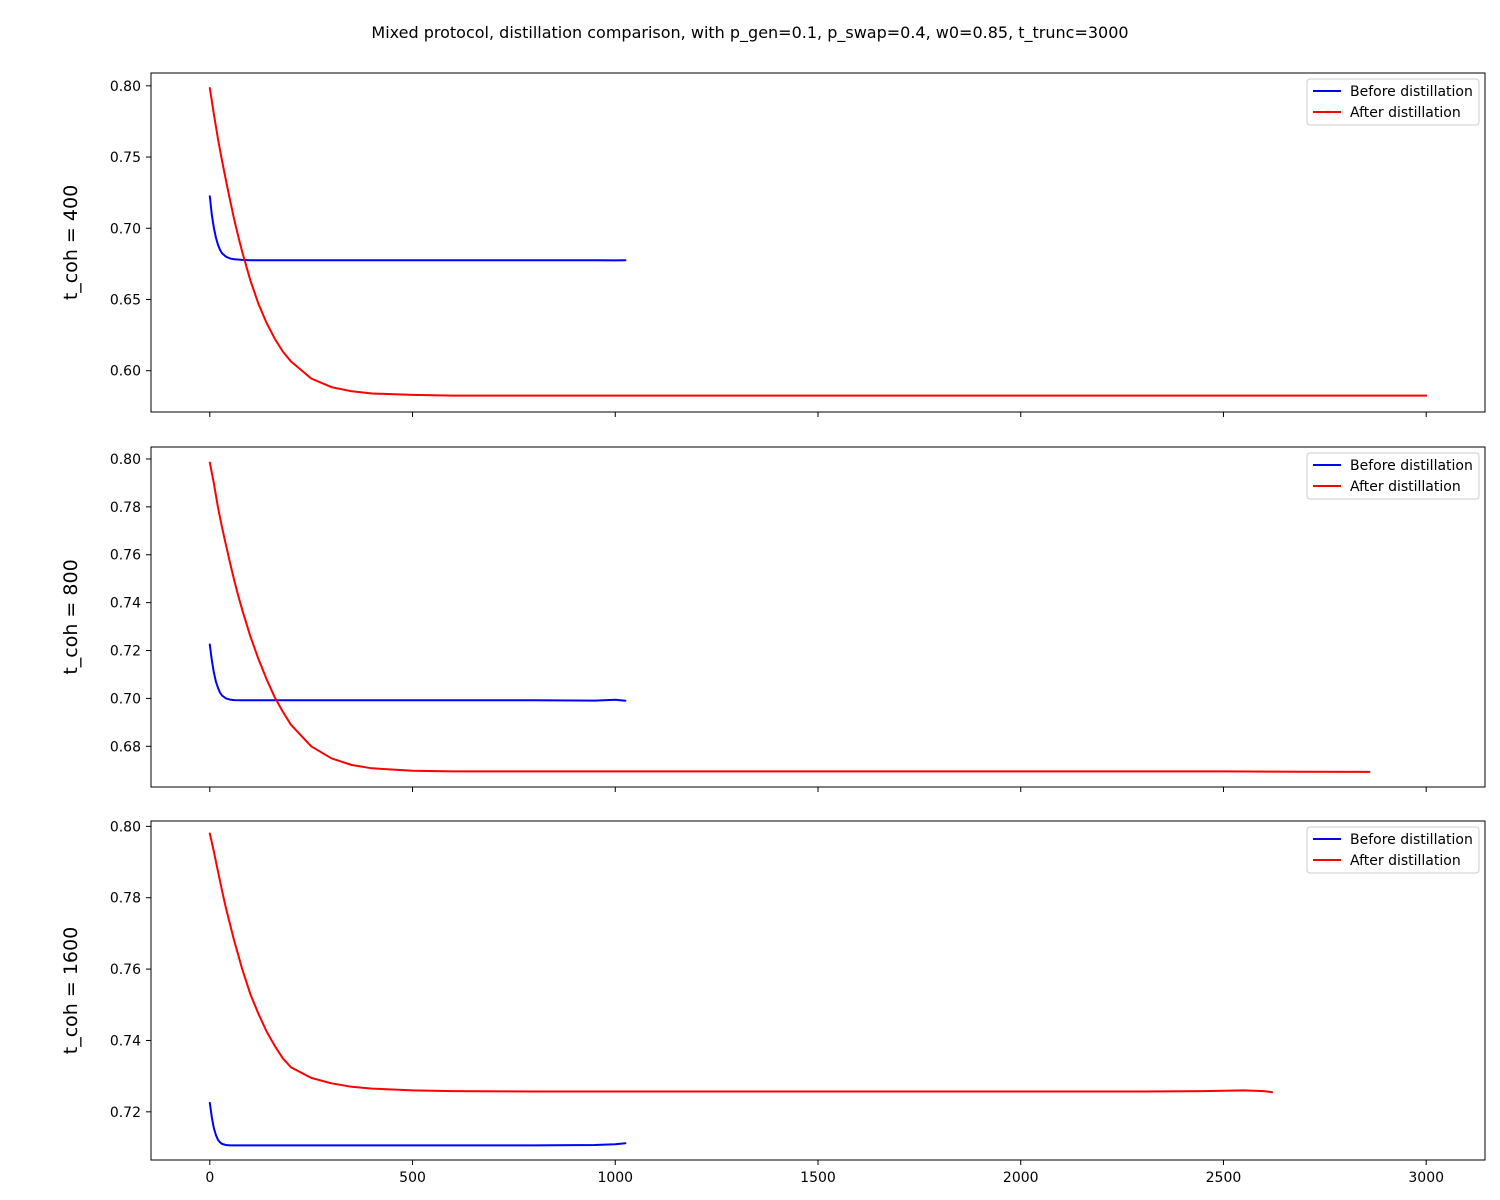 The width and height of the screenshot is (1500, 1200). I want to click on x-tick-label: 0, so click(209, 1178).